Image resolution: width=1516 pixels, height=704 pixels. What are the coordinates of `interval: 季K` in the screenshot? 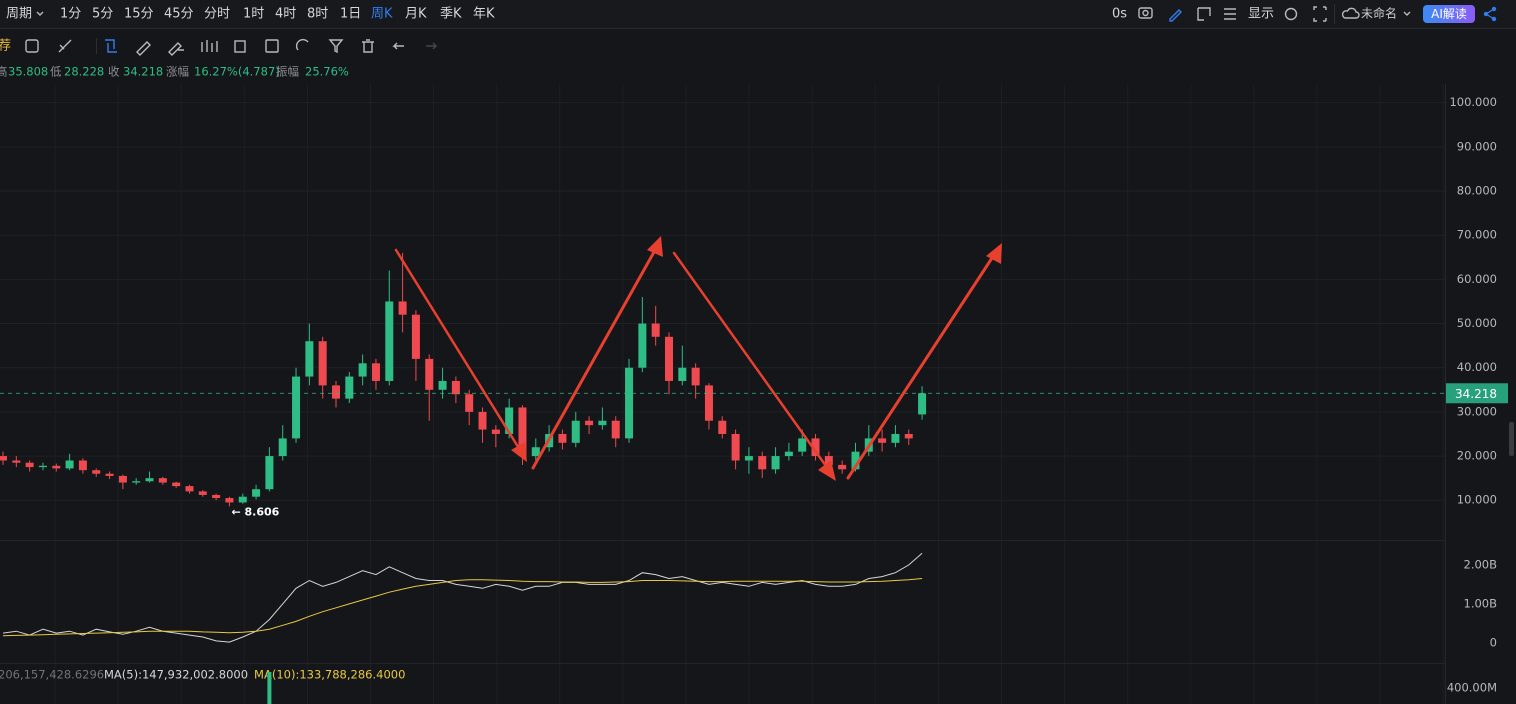 It's located at (451, 14).